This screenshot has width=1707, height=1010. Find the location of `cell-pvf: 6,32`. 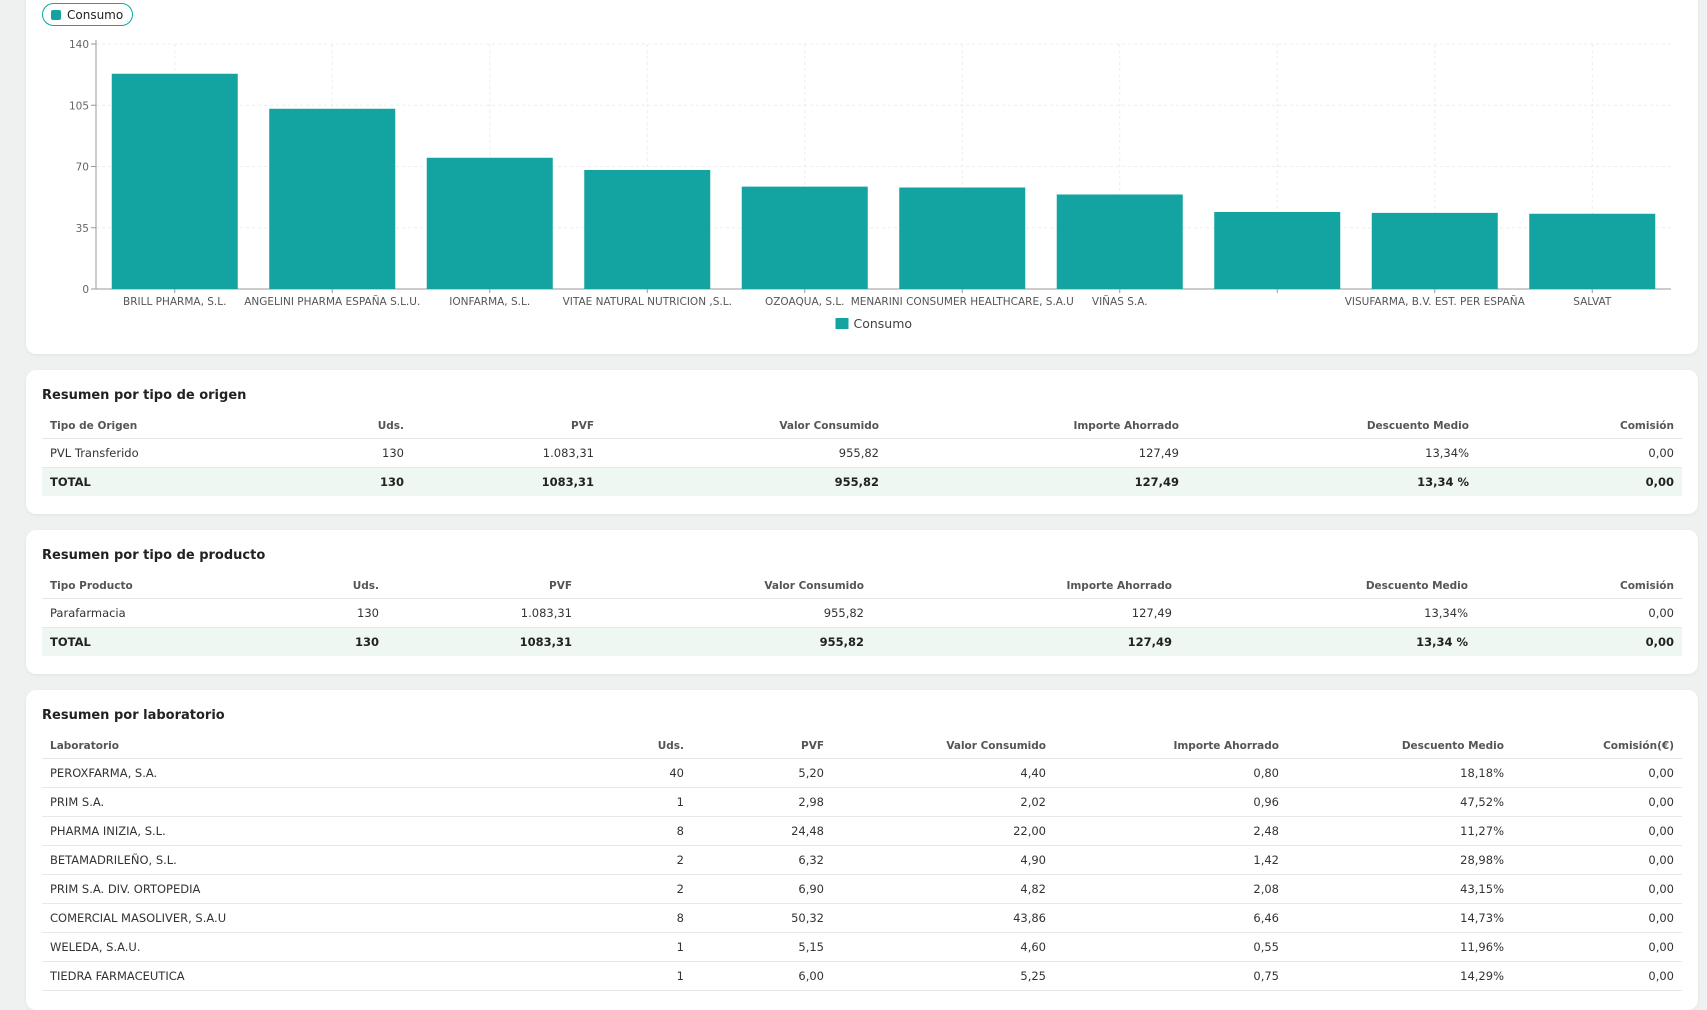

cell-pvf: 6,32 is located at coordinates (762, 860).